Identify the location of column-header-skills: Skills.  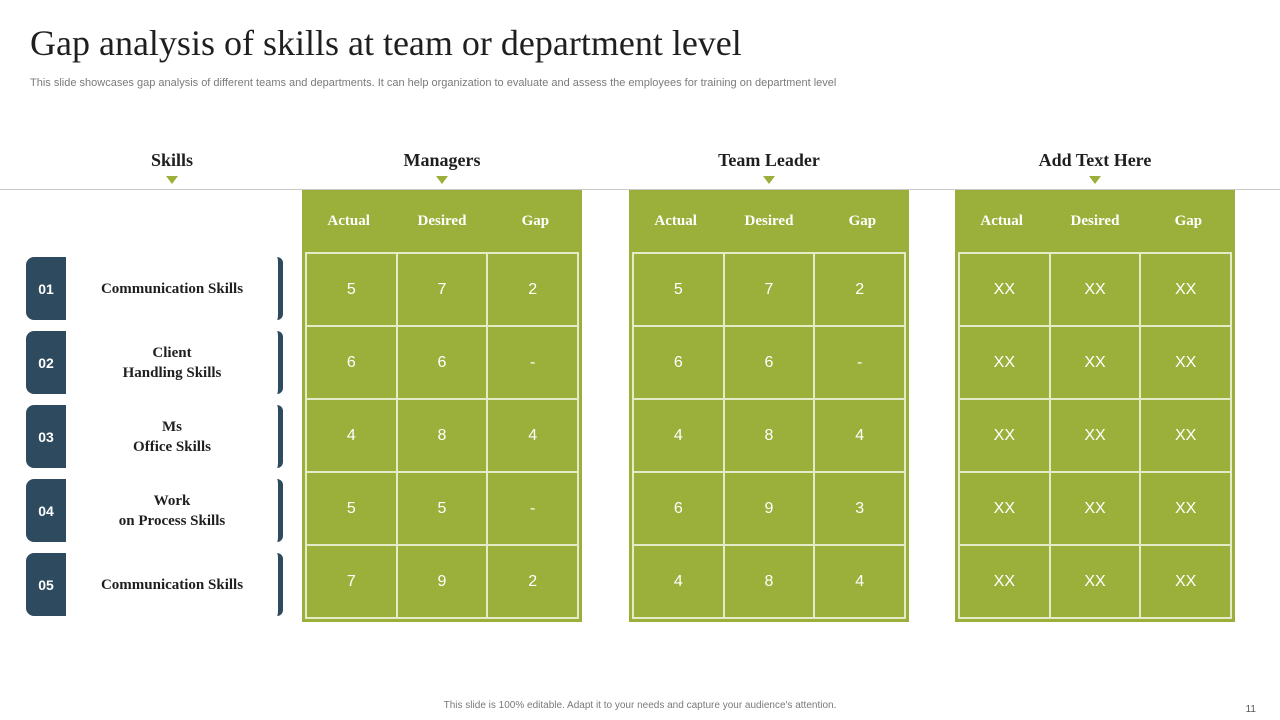
(172, 167).